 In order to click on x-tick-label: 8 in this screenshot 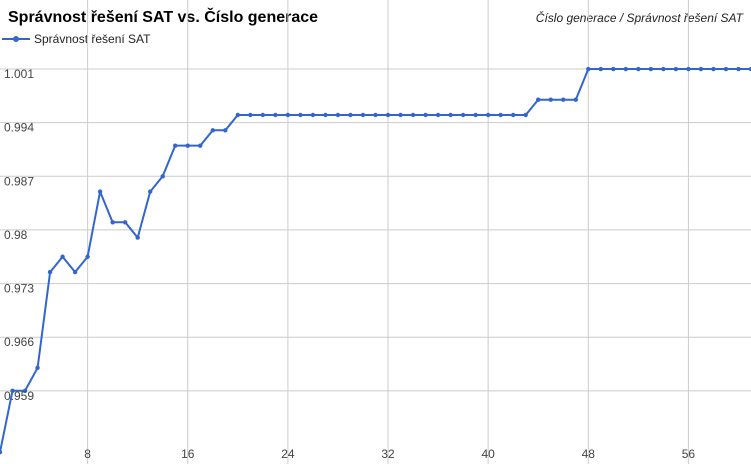, I will do `click(87, 454)`.